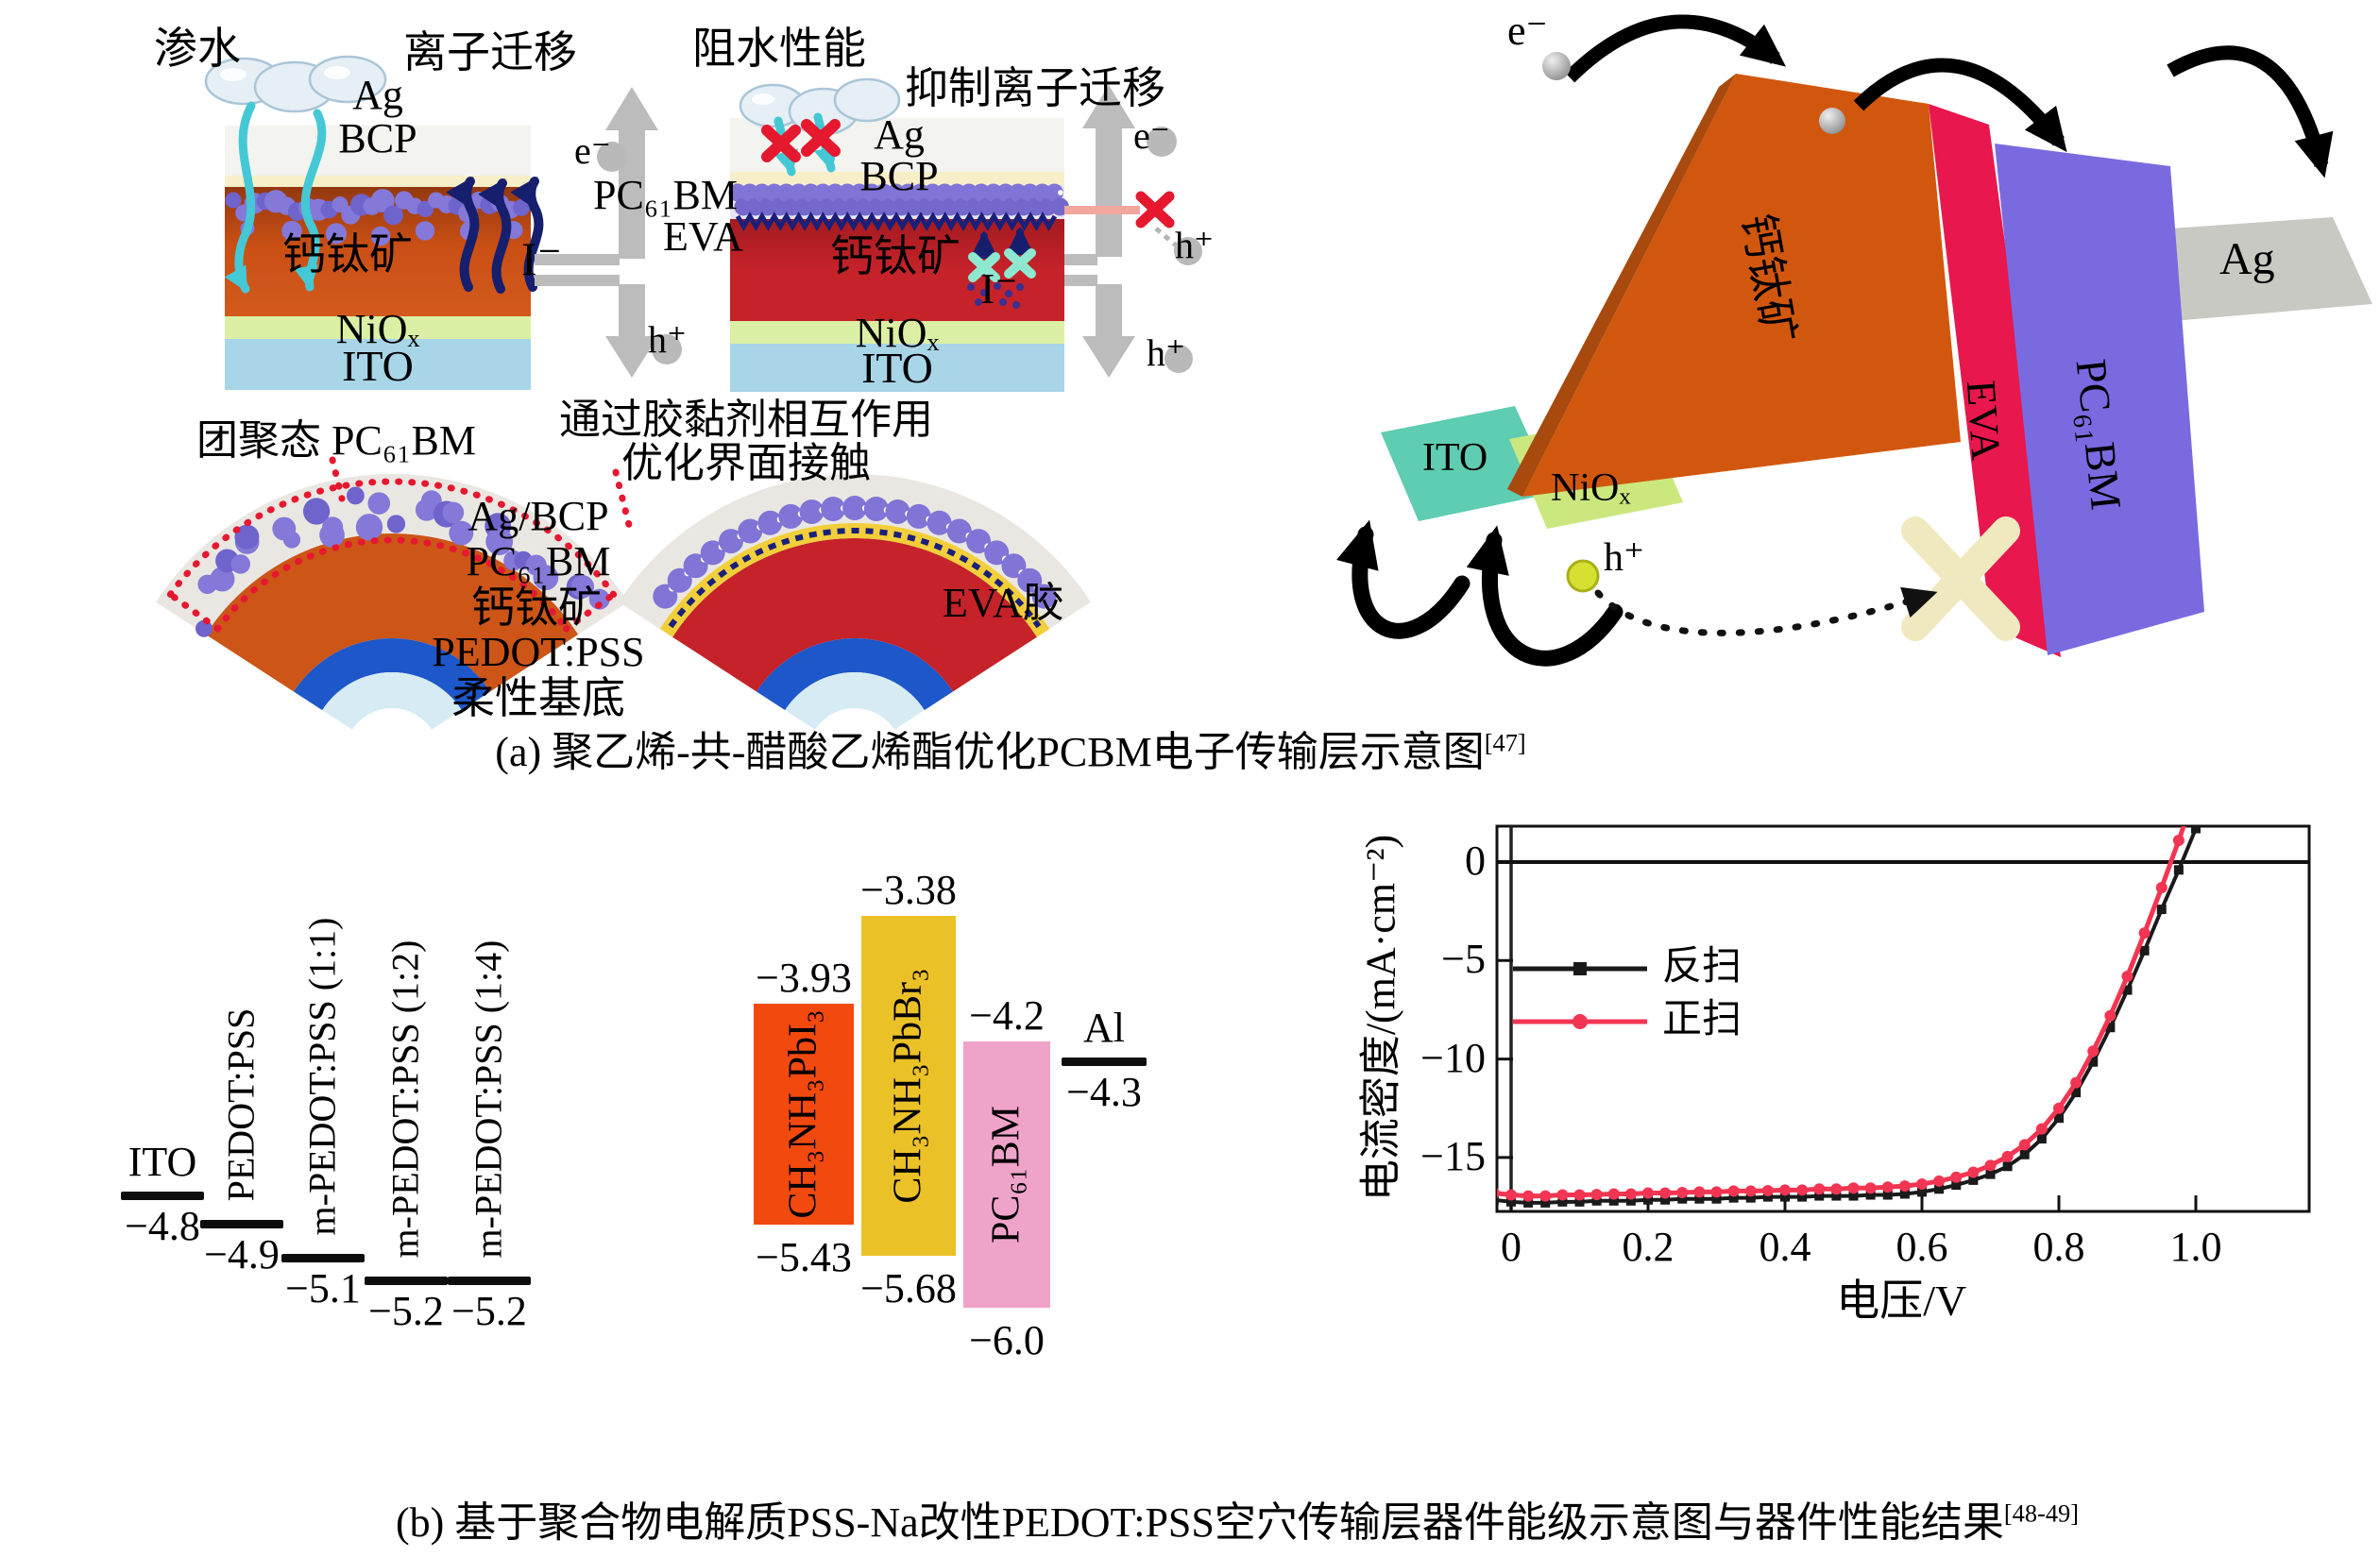  Describe the element at coordinates (488, 1098) in the screenshot. I see `energy-level-label: m-PEDOT:PSS (1:4)` at that location.